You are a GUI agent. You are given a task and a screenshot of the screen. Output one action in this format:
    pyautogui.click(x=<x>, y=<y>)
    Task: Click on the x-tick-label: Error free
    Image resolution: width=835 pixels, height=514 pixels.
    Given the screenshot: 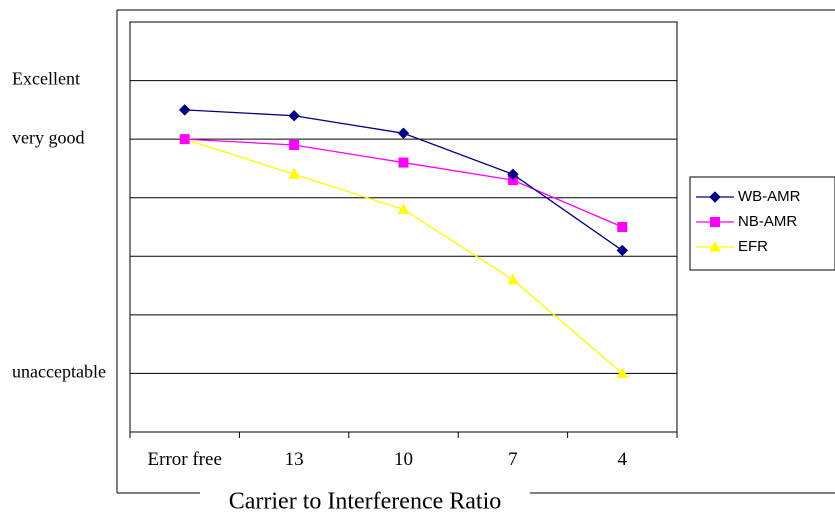 What is the action you would take?
    pyautogui.click(x=185, y=459)
    